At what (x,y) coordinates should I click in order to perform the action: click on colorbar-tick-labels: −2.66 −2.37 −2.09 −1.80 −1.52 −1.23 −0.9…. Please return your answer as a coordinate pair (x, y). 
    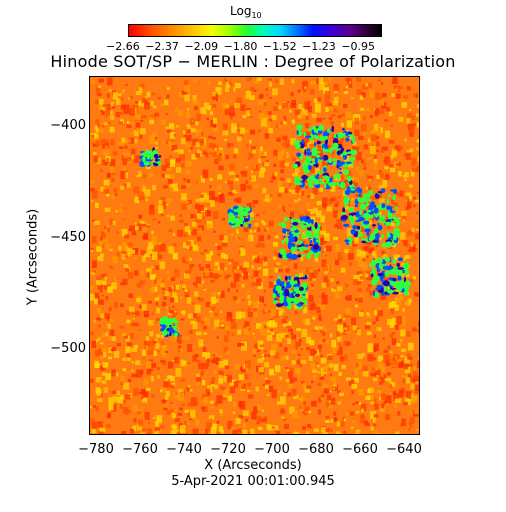
    Looking at the image, I should click on (256, 46).